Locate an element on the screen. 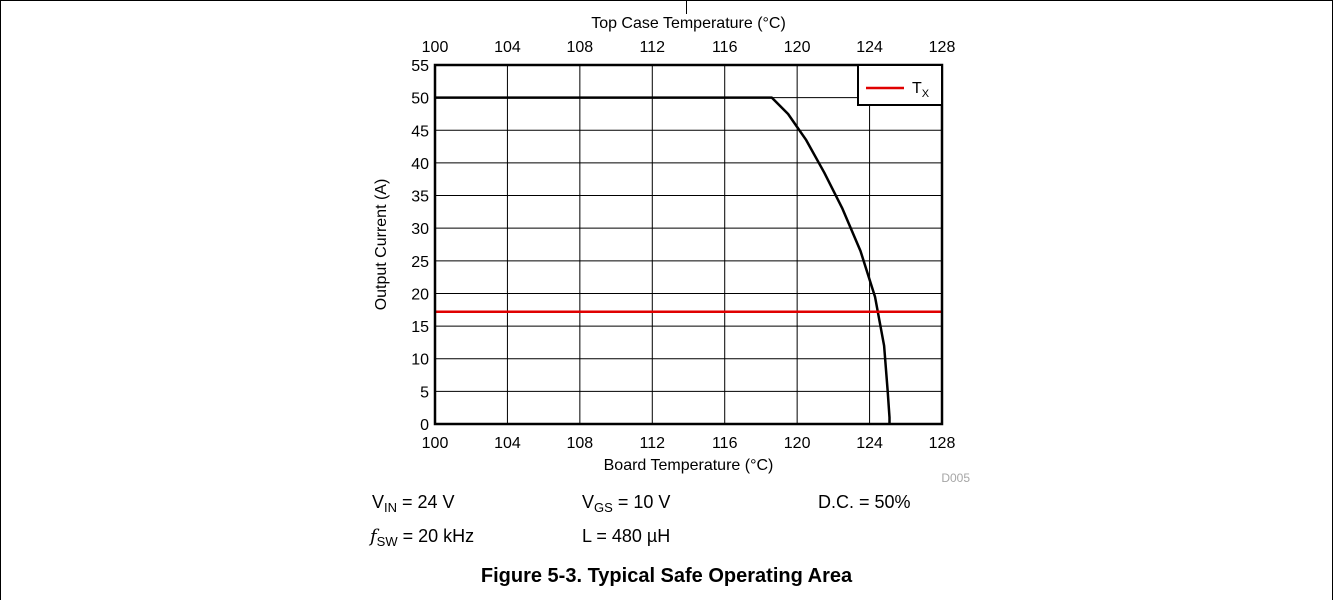 The height and width of the screenshot is (600, 1333). y-tick-label: 25 is located at coordinates (420, 262).